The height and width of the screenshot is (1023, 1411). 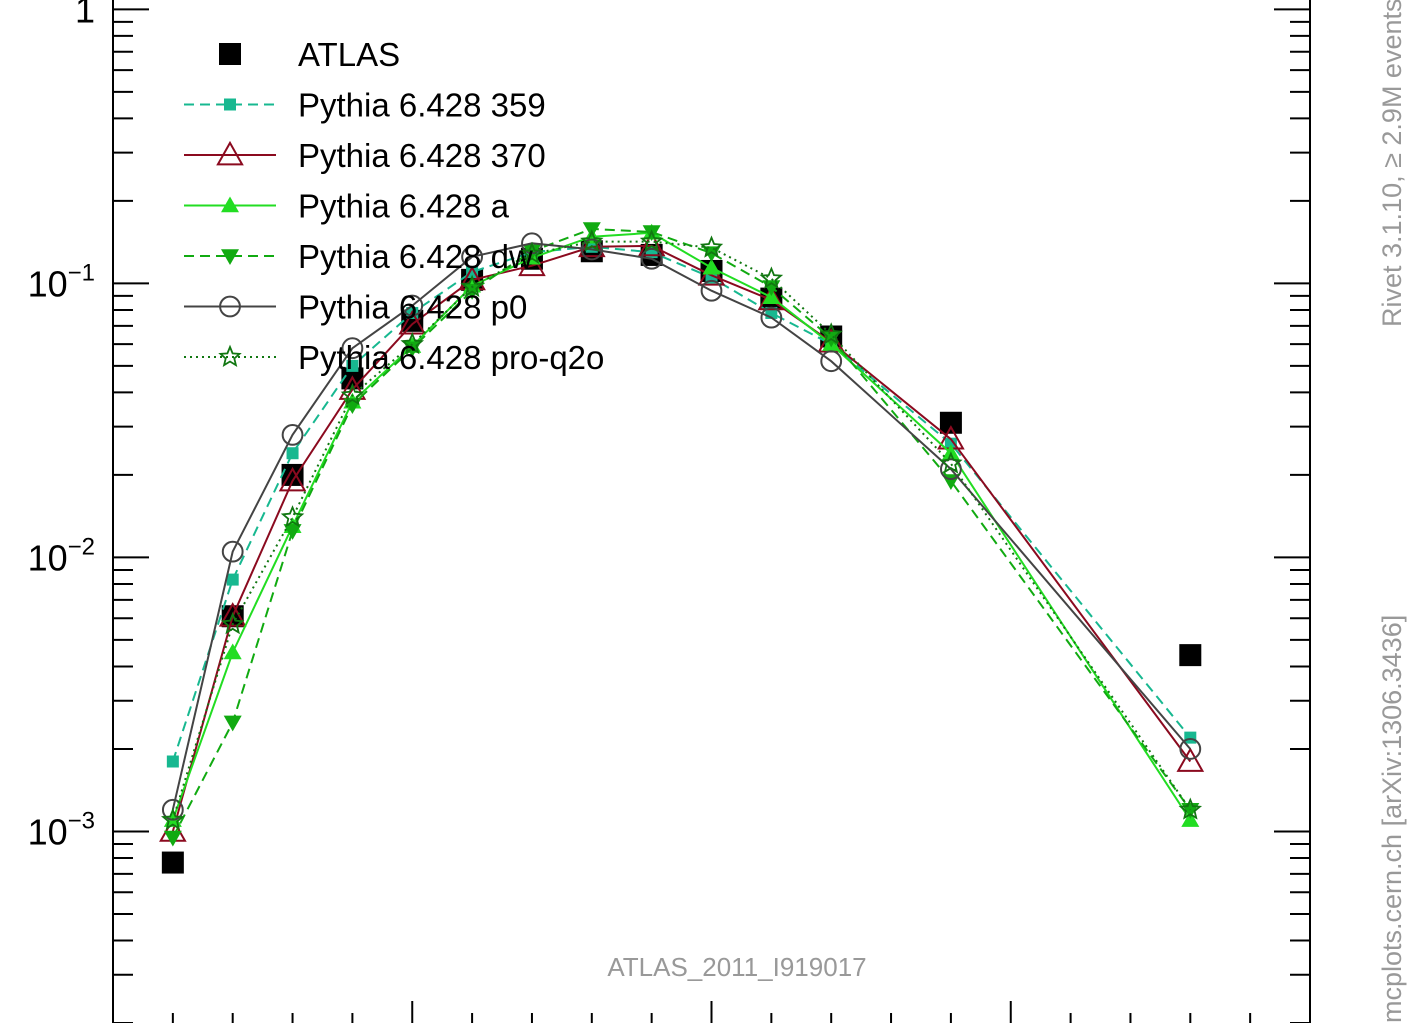 I want to click on legend-entry: Pythia 6.428 370, so click(x=365, y=155).